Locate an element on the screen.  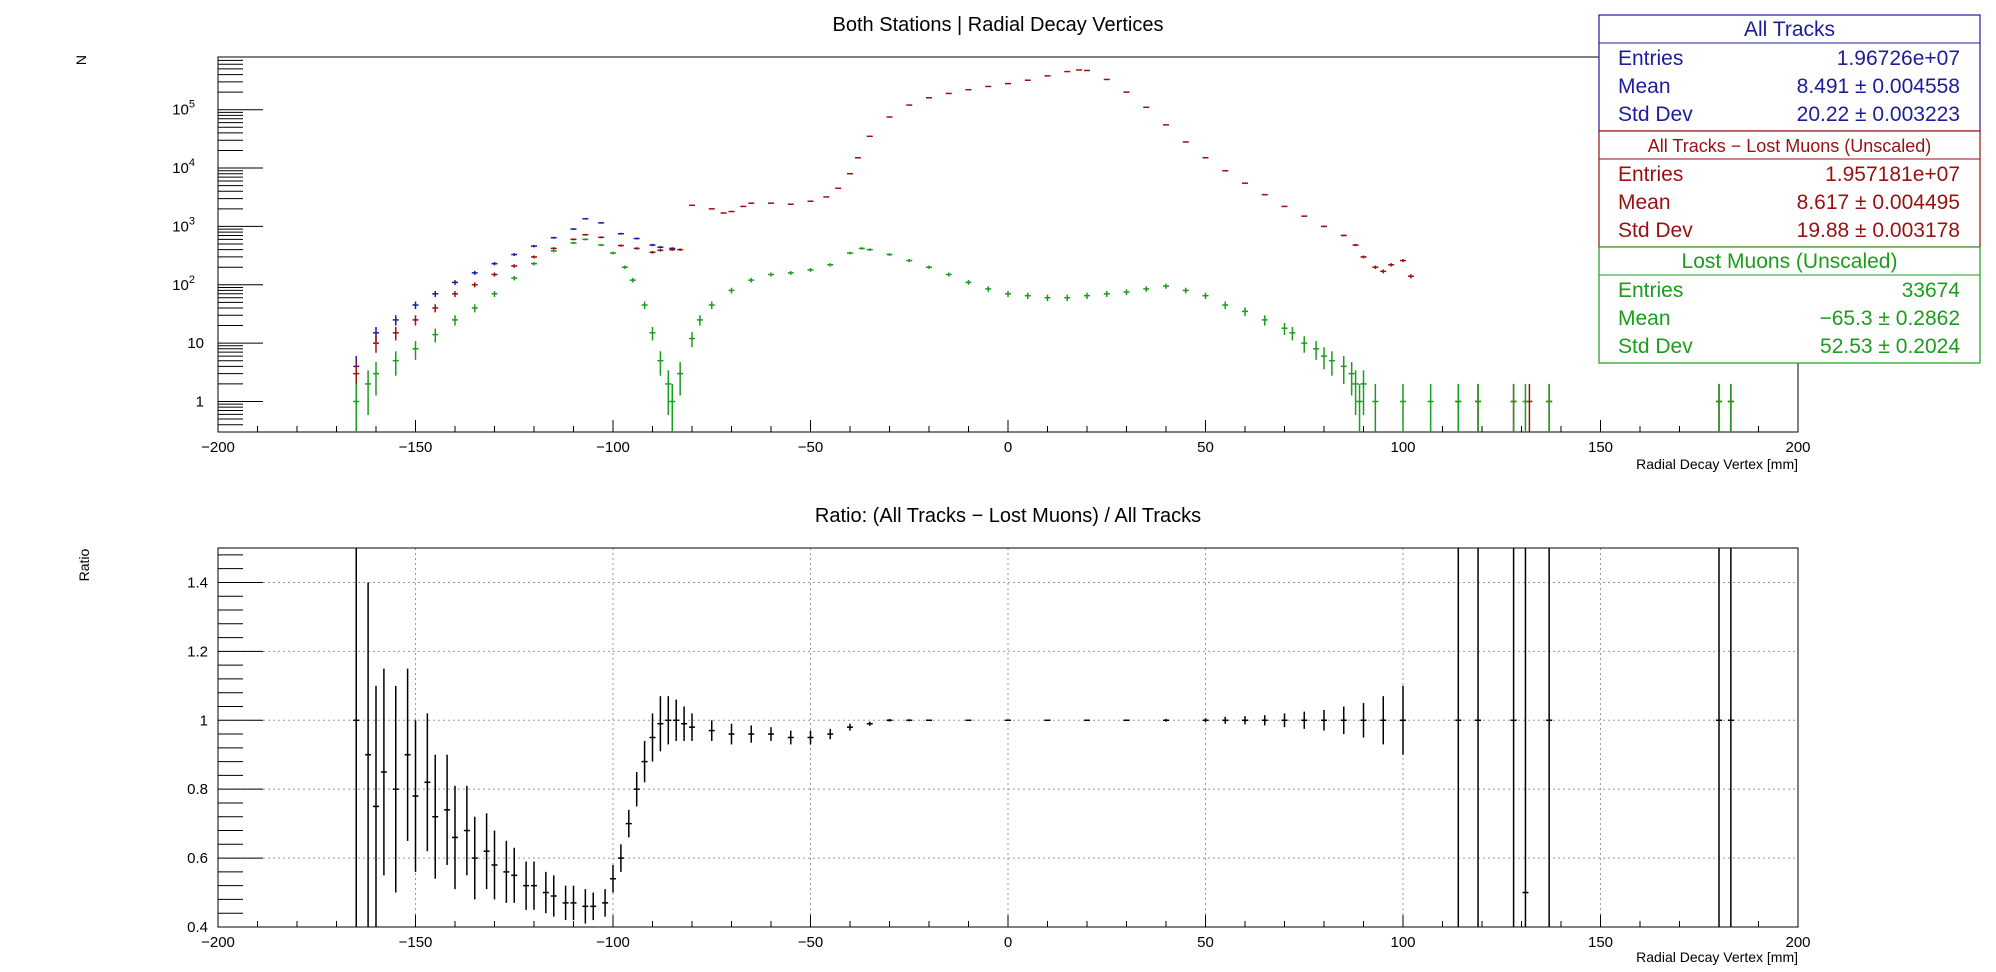
bottom-y-tick-label: 0.4 is located at coordinates (197, 927).